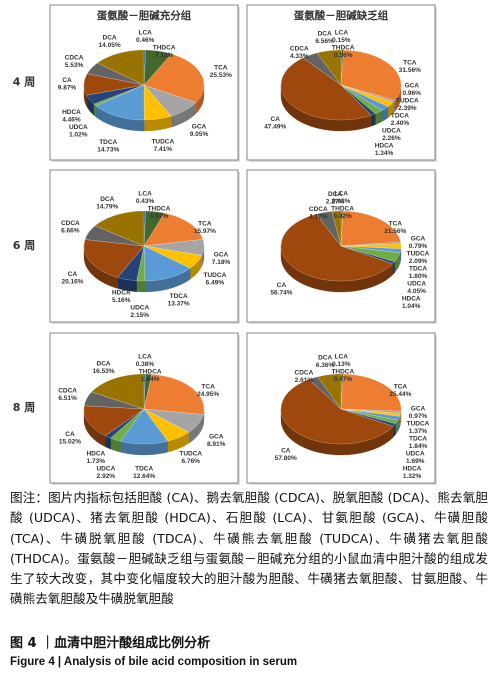  I want to click on slice-value-label: 1.64%, so click(150, 379).